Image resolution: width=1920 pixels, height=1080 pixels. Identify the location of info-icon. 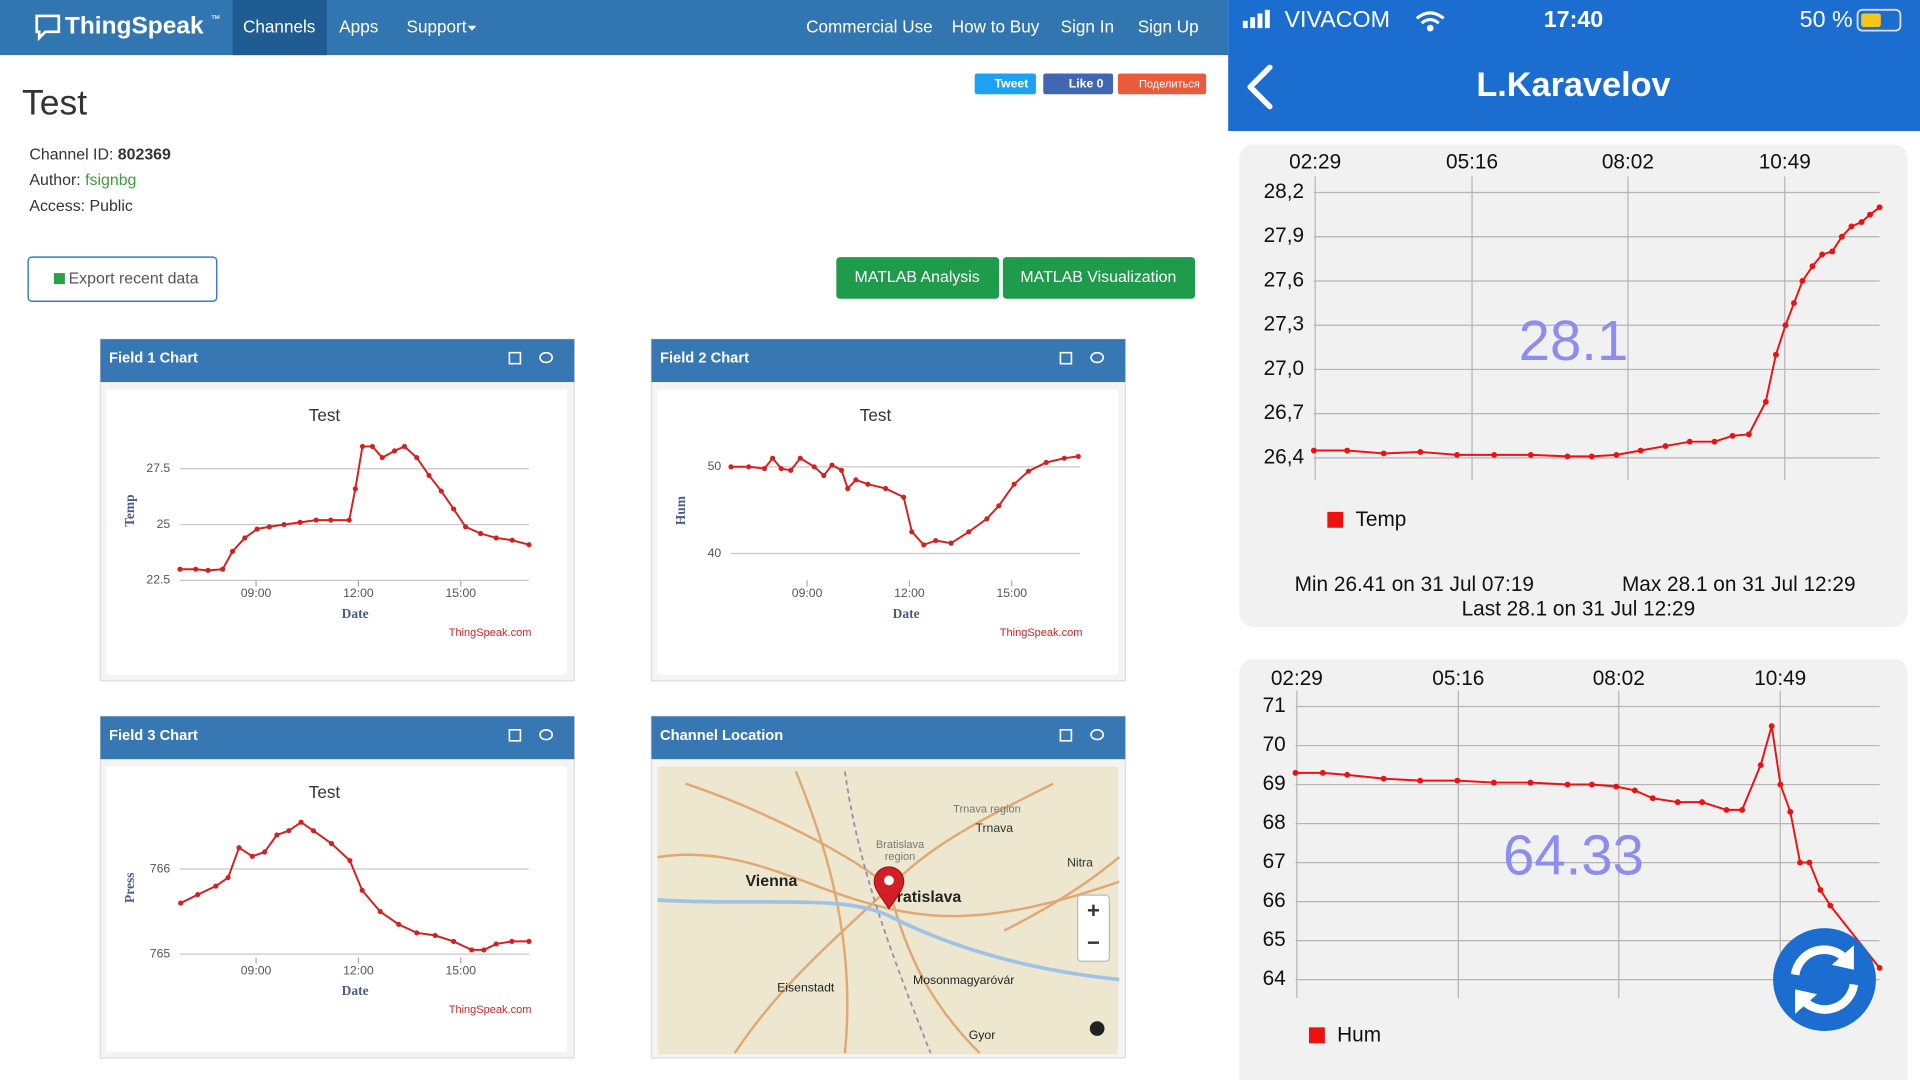
(1097, 1028).